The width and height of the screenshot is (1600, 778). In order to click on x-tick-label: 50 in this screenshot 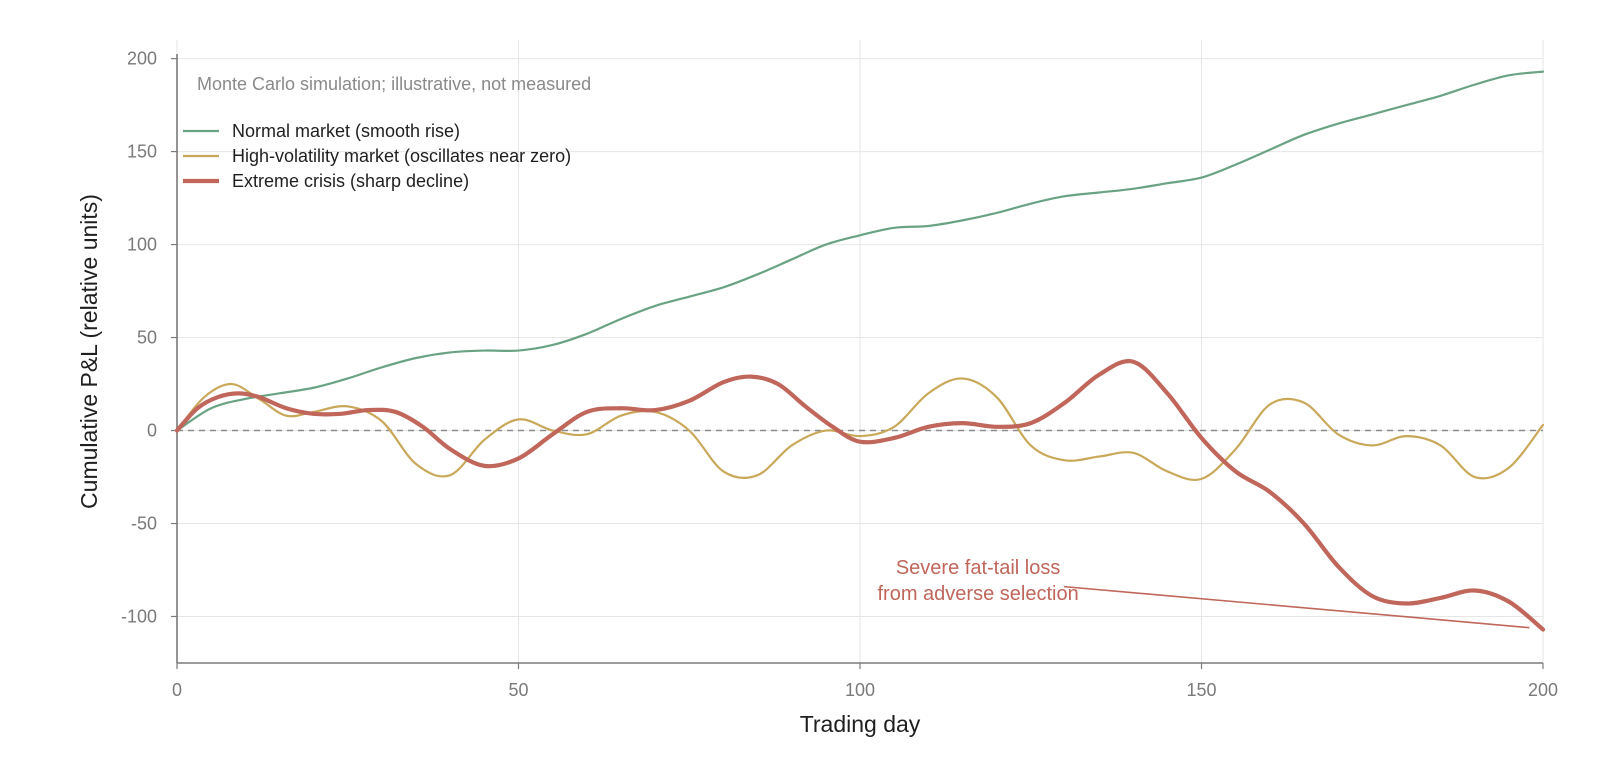, I will do `click(518, 690)`.